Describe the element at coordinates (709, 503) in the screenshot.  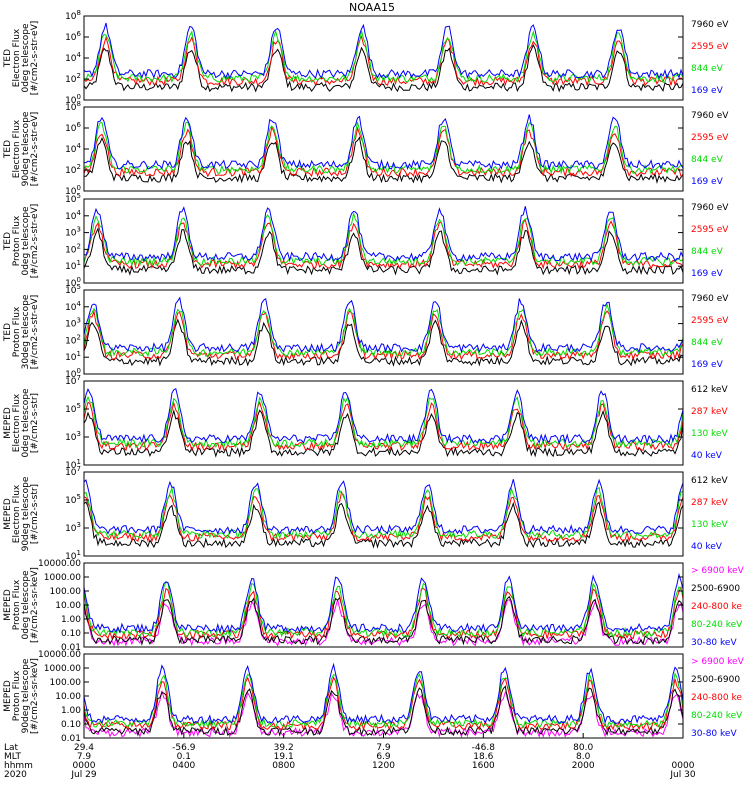
I see `legend-entry: 287 keV` at that location.